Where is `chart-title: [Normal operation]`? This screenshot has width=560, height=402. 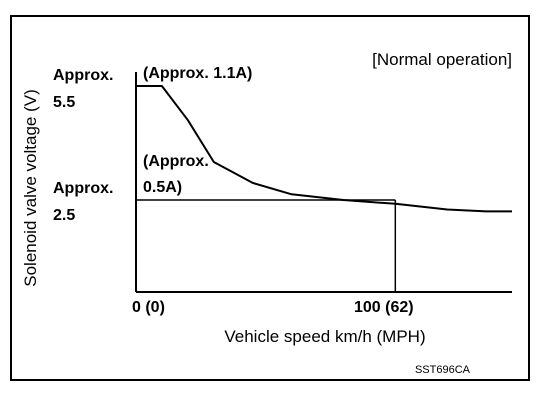 chart-title: [Normal operation] is located at coordinates (442, 59).